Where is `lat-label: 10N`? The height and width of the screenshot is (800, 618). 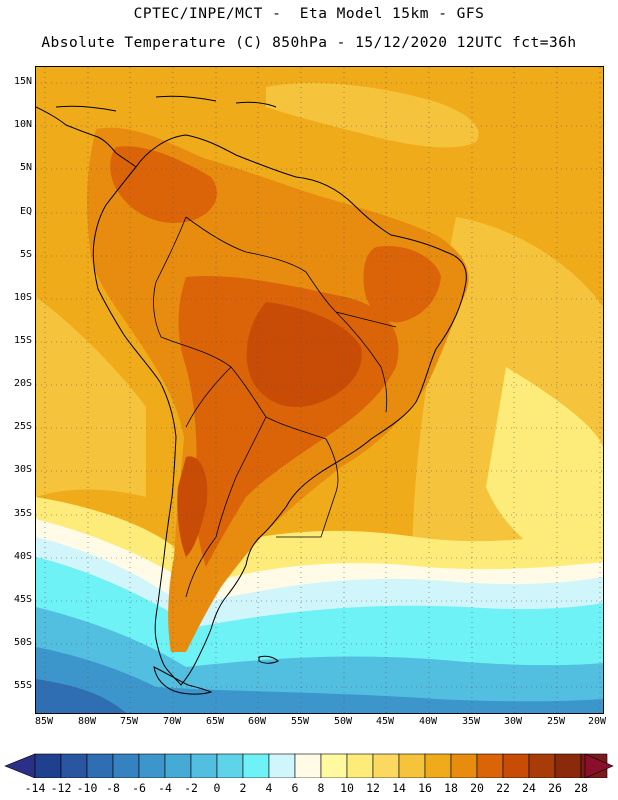
lat-label: 10N is located at coordinates (22, 124).